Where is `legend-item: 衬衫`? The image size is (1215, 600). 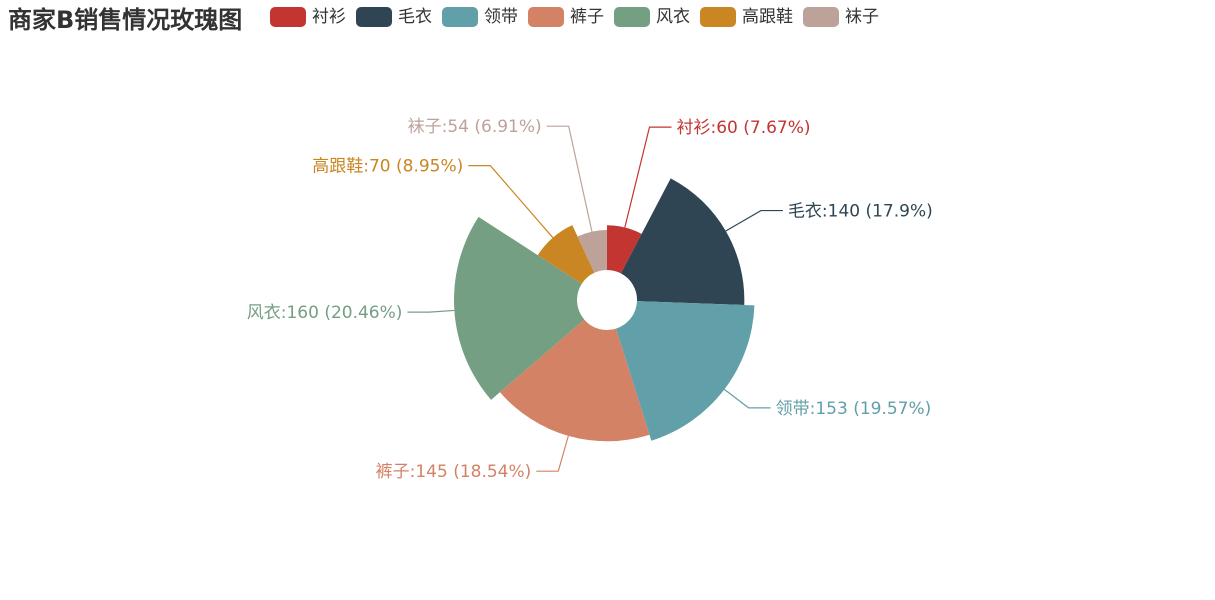 legend-item: 衬衫 is located at coordinates (308, 17).